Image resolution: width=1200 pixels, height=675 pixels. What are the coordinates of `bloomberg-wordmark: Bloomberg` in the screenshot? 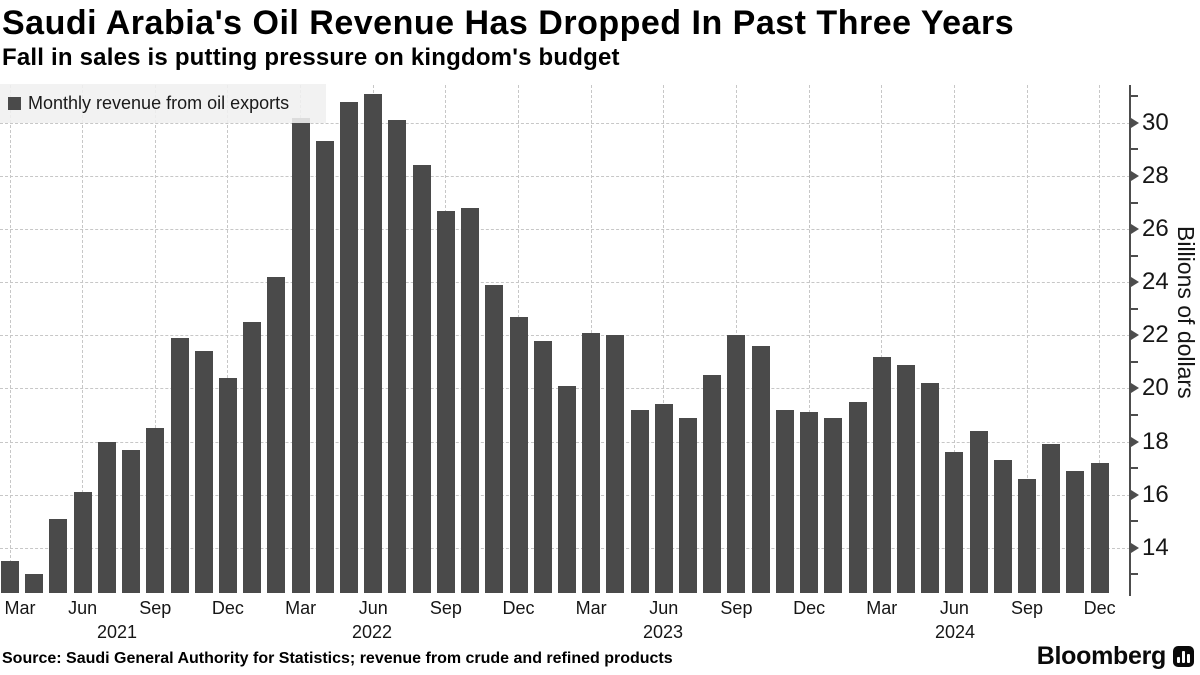 It's located at (1101, 656).